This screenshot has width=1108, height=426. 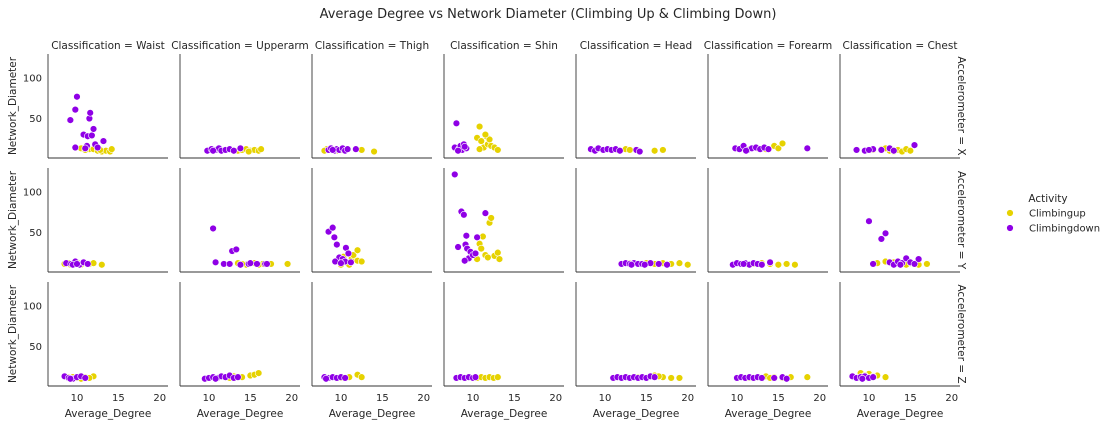 What do you see at coordinates (1010, 228) in the screenshot?
I see `legend-marker-climbingdown` at bounding box center [1010, 228].